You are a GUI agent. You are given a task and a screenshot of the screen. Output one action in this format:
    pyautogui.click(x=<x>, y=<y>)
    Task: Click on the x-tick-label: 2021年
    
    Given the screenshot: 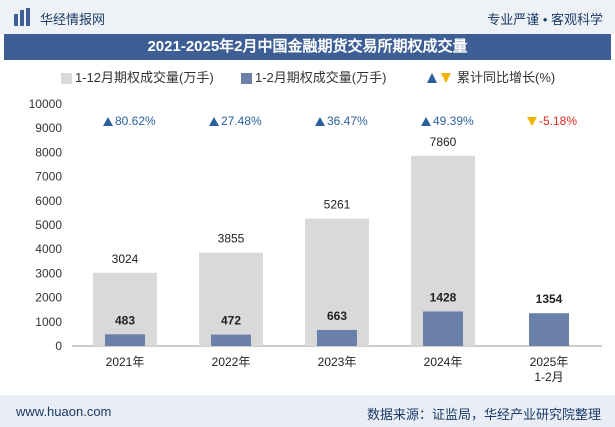 What is the action you would take?
    pyautogui.click(x=125, y=362)
    